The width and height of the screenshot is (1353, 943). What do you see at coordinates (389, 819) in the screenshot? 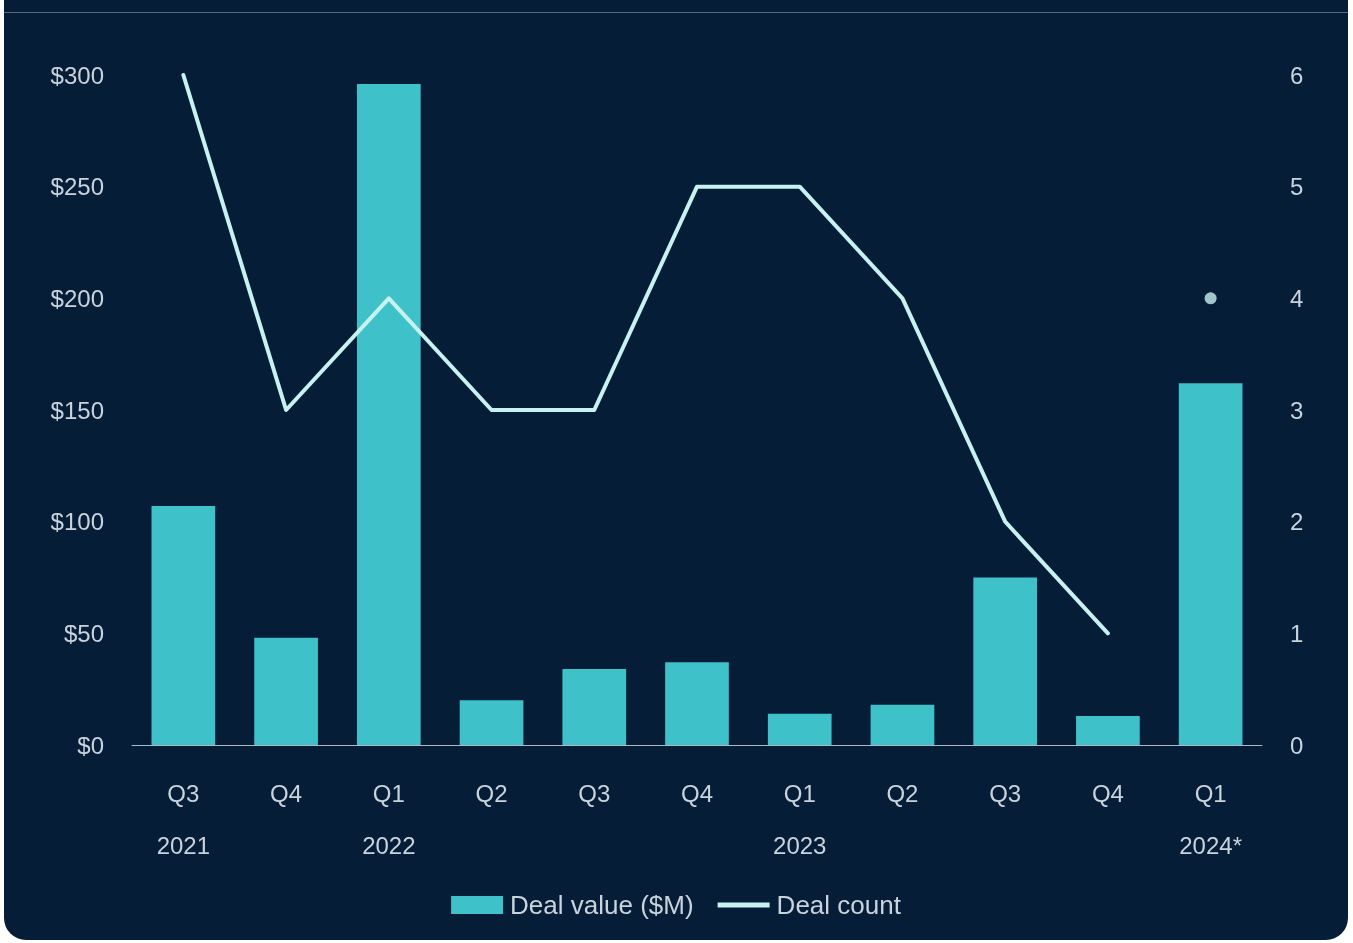
I see `x-tick-label: Q1 2022` at bounding box center [389, 819].